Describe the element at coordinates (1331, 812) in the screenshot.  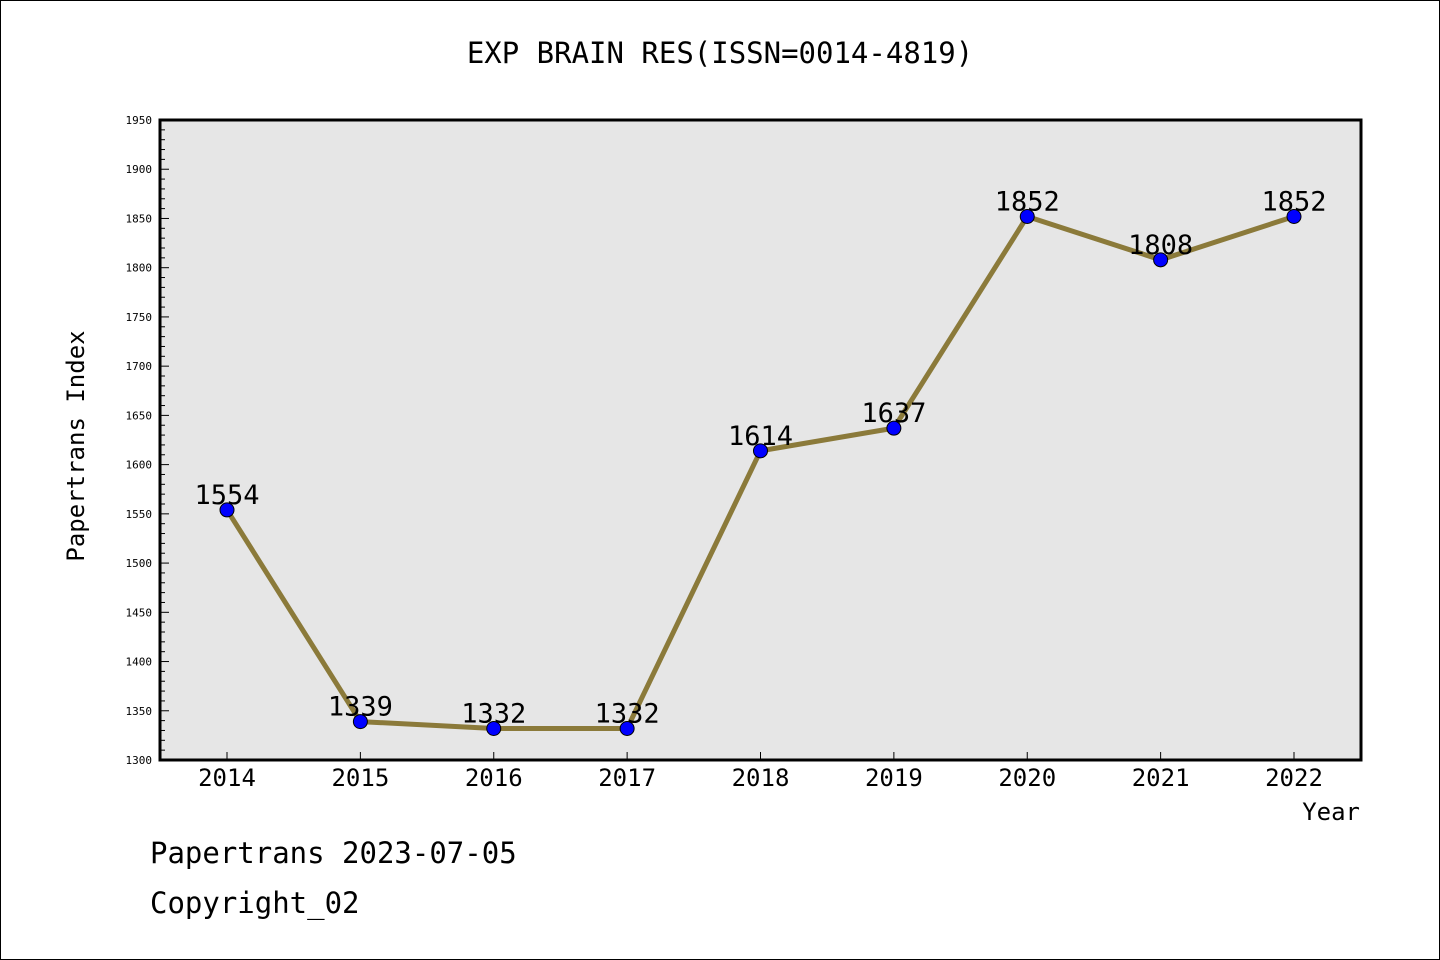
I see `x-axis-label: Year` at that location.